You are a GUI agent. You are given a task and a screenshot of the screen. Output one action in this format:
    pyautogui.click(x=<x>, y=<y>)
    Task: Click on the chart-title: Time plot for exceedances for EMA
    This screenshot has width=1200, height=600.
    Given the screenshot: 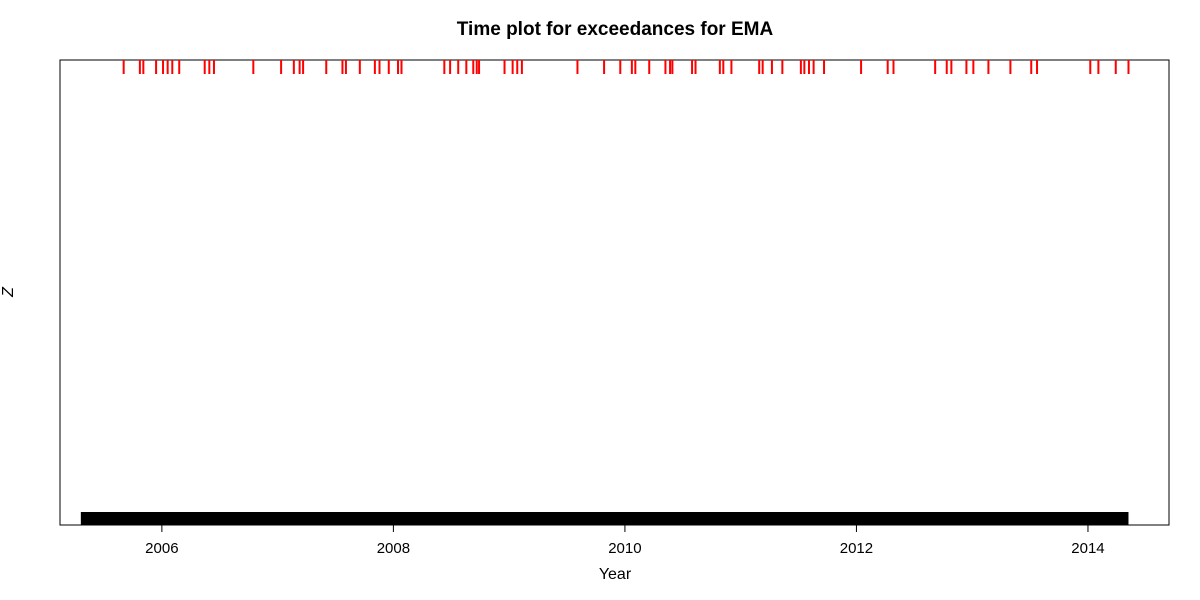 What is the action you would take?
    pyautogui.click(x=615, y=29)
    